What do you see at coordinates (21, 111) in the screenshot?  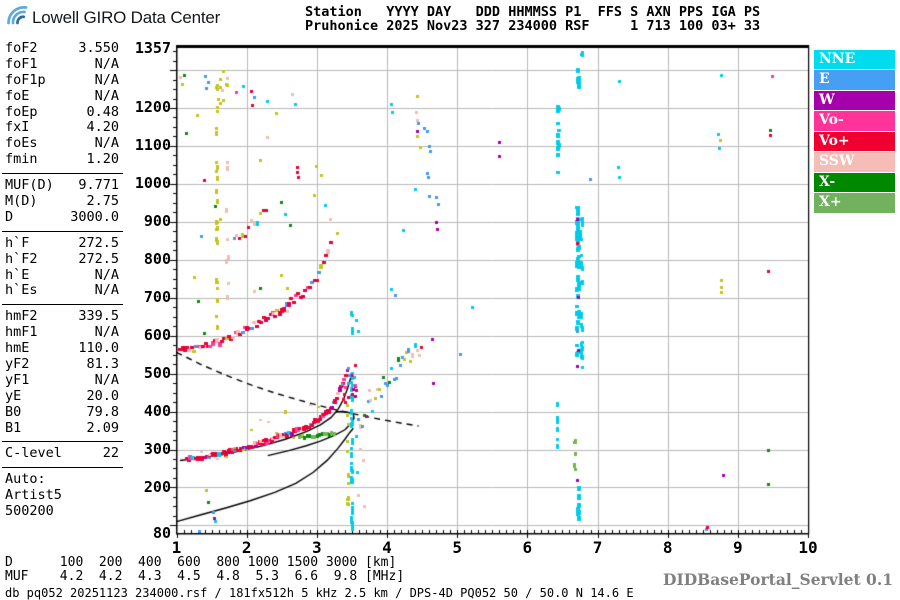 I see `param-label: foEp` at bounding box center [21, 111].